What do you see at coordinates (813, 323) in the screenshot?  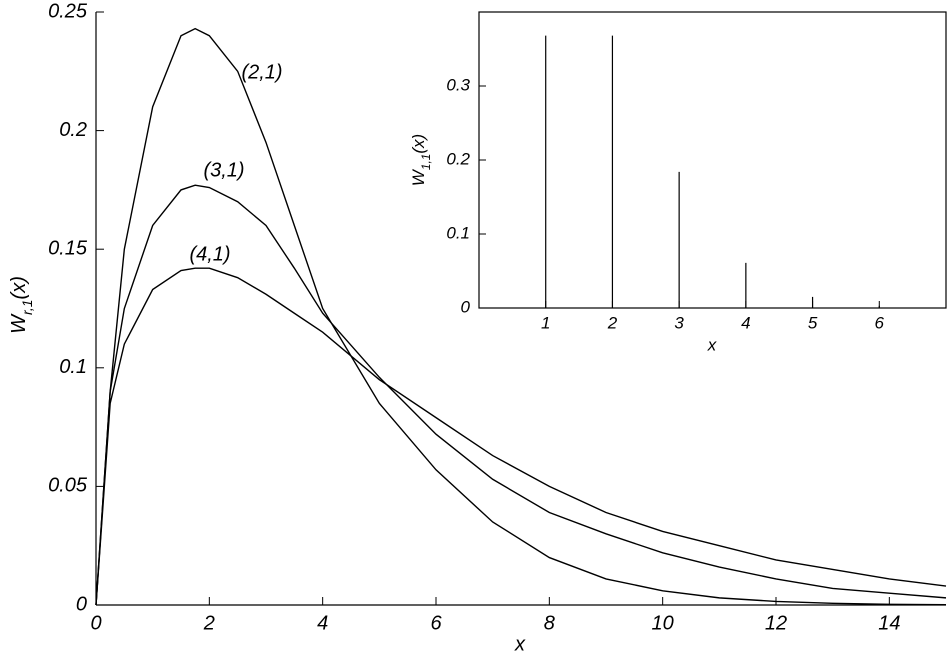 I see `x-tick-label: 5` at bounding box center [813, 323].